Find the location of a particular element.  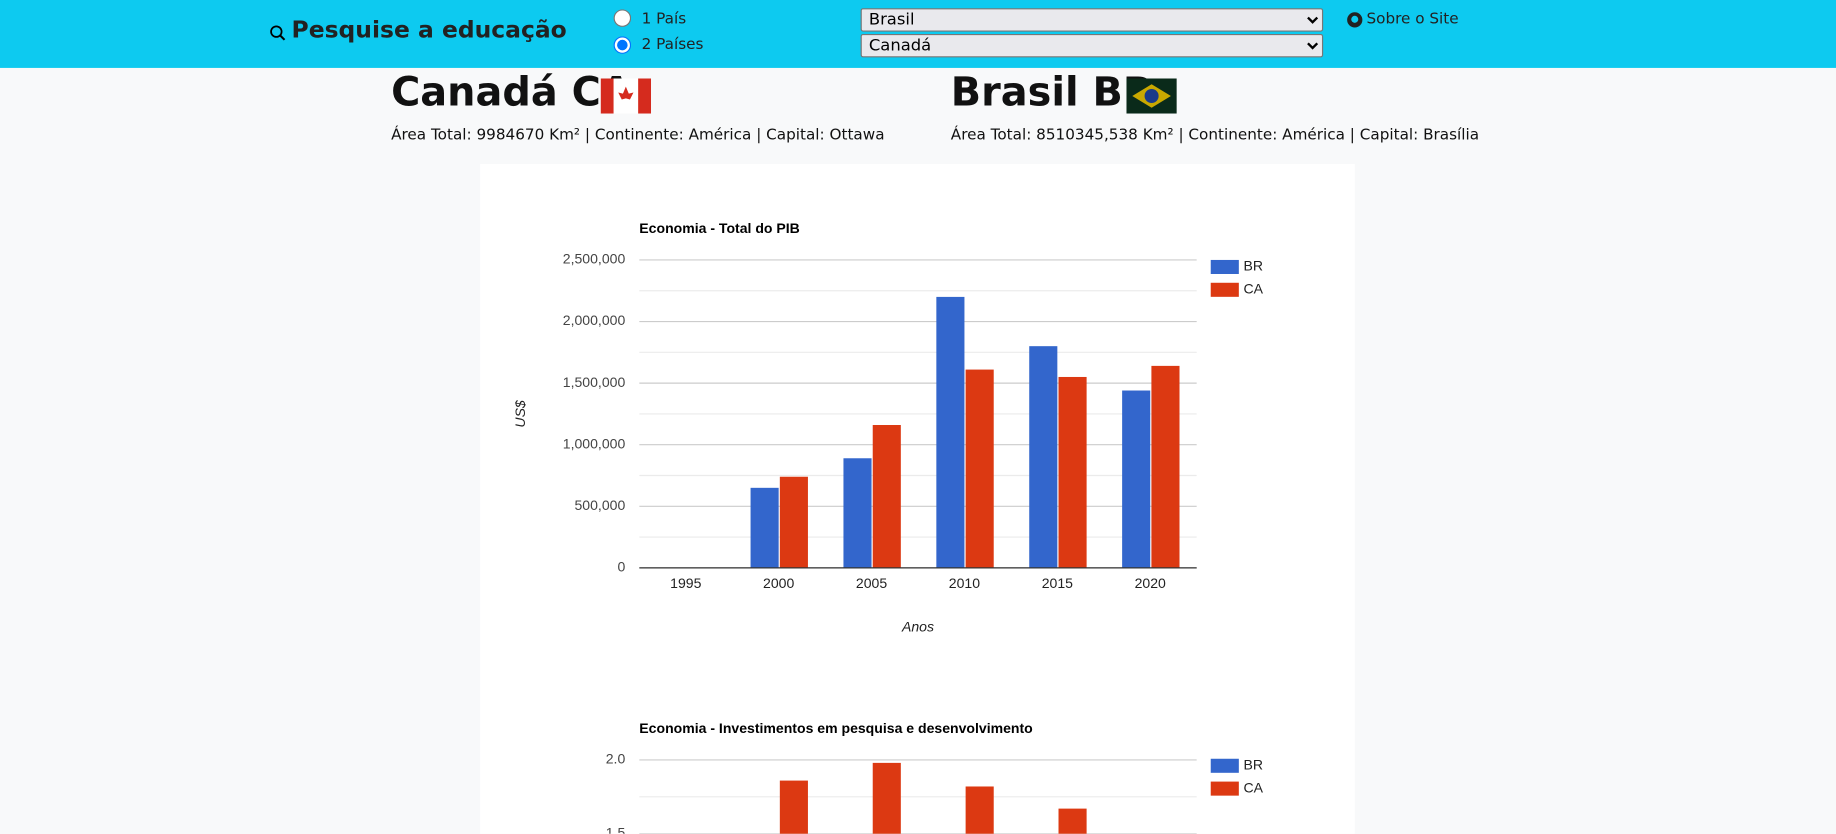

search-icon is located at coordinates (278, 33).